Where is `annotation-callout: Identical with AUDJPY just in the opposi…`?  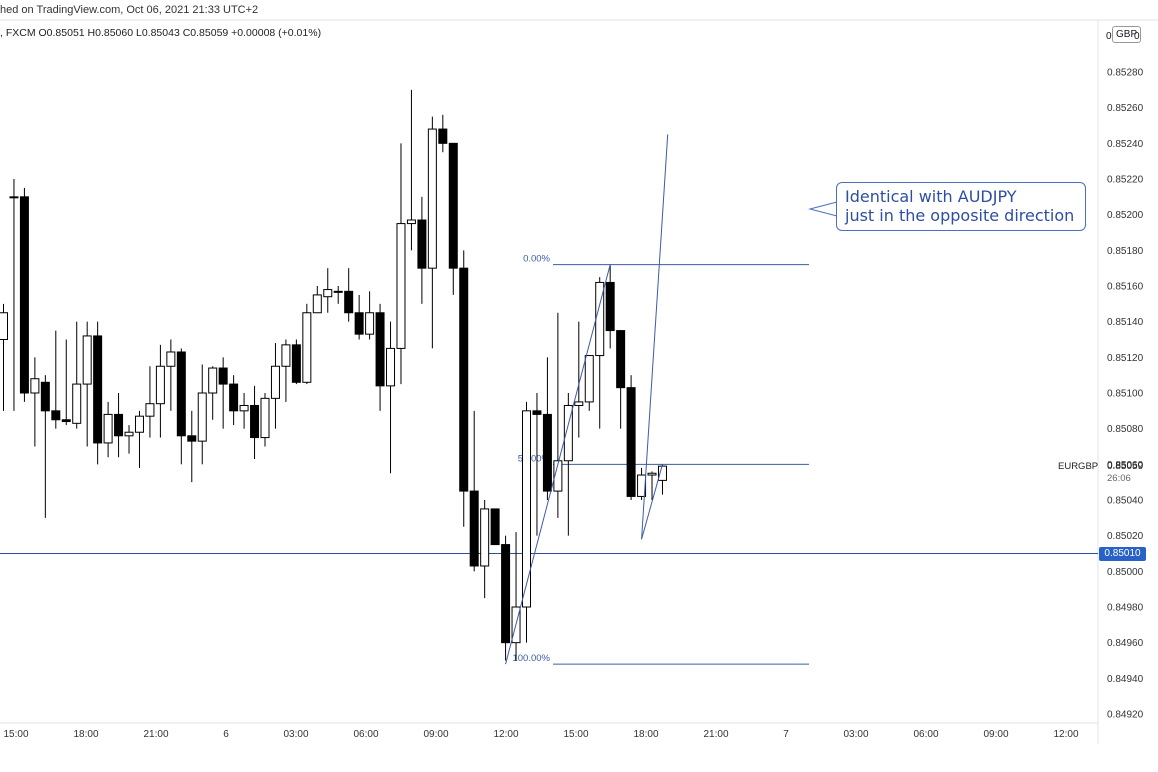
annotation-callout: Identical with AUDJPY just in the opposi… is located at coordinates (961, 206).